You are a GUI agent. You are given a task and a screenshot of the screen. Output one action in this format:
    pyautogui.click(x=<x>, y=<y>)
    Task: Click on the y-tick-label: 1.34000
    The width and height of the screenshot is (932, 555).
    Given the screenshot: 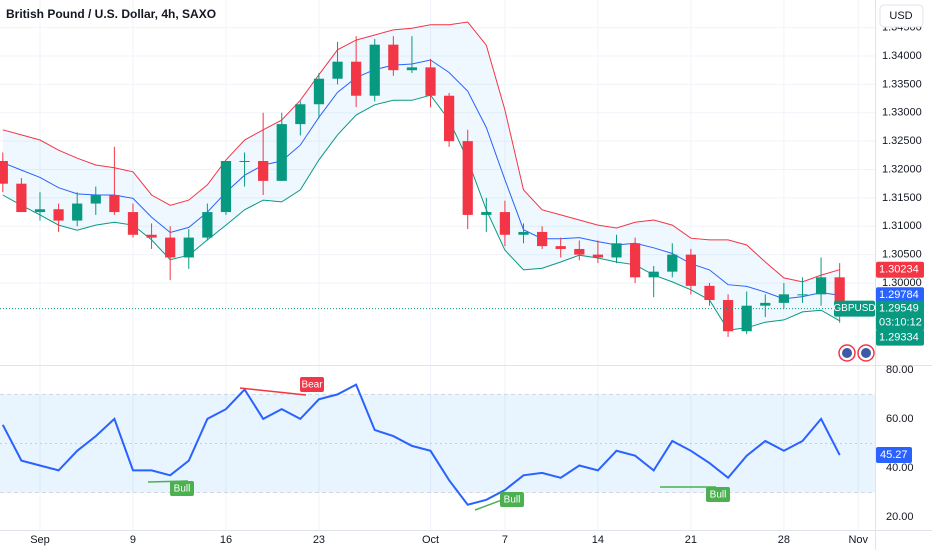 What is the action you would take?
    pyautogui.click(x=902, y=56)
    